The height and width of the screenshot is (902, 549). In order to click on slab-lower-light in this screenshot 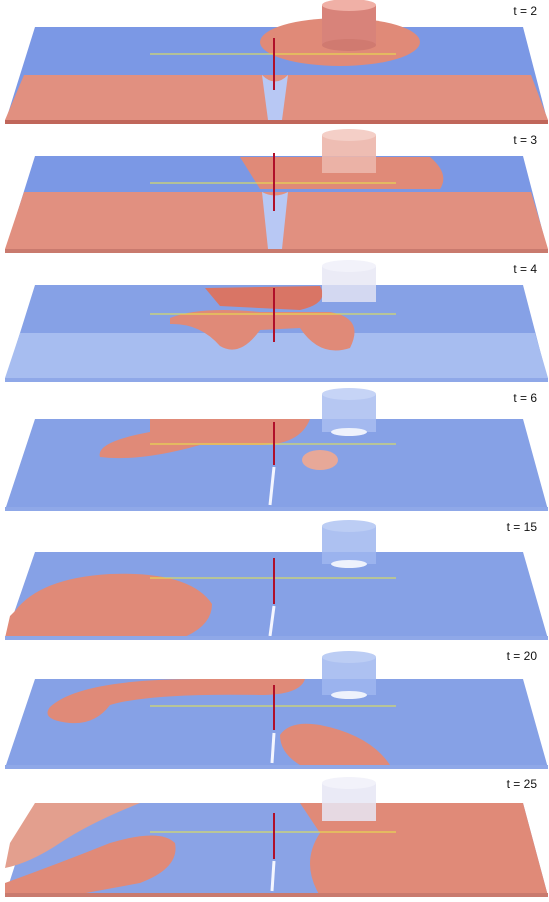, I will do `click(276, 355)`.